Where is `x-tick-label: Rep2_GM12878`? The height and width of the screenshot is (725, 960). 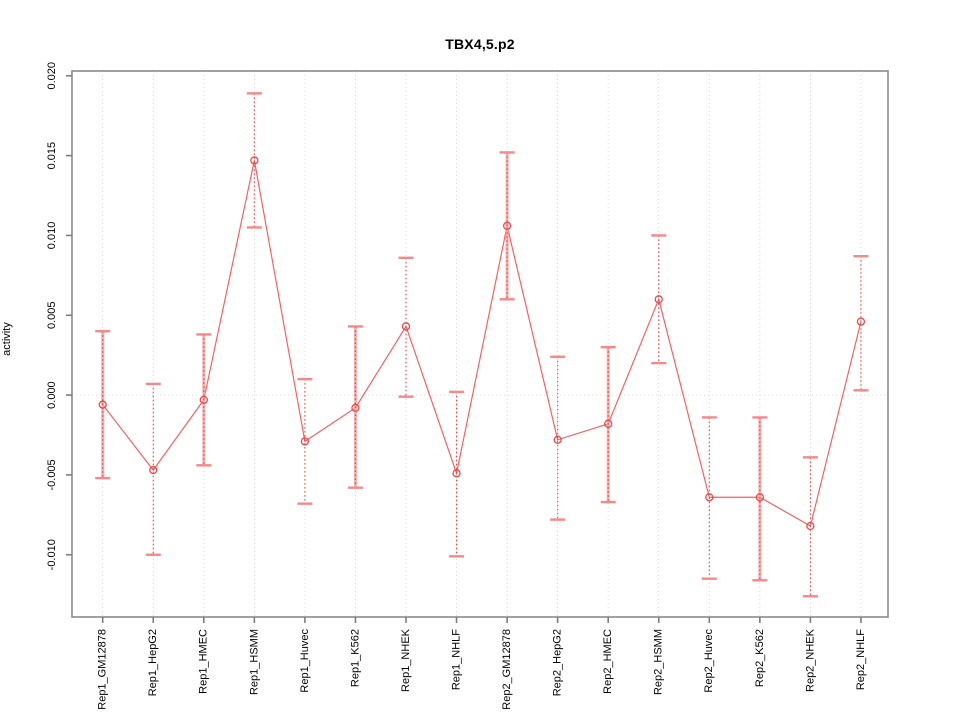 x-tick-label: Rep2_GM12878 is located at coordinates (507, 669).